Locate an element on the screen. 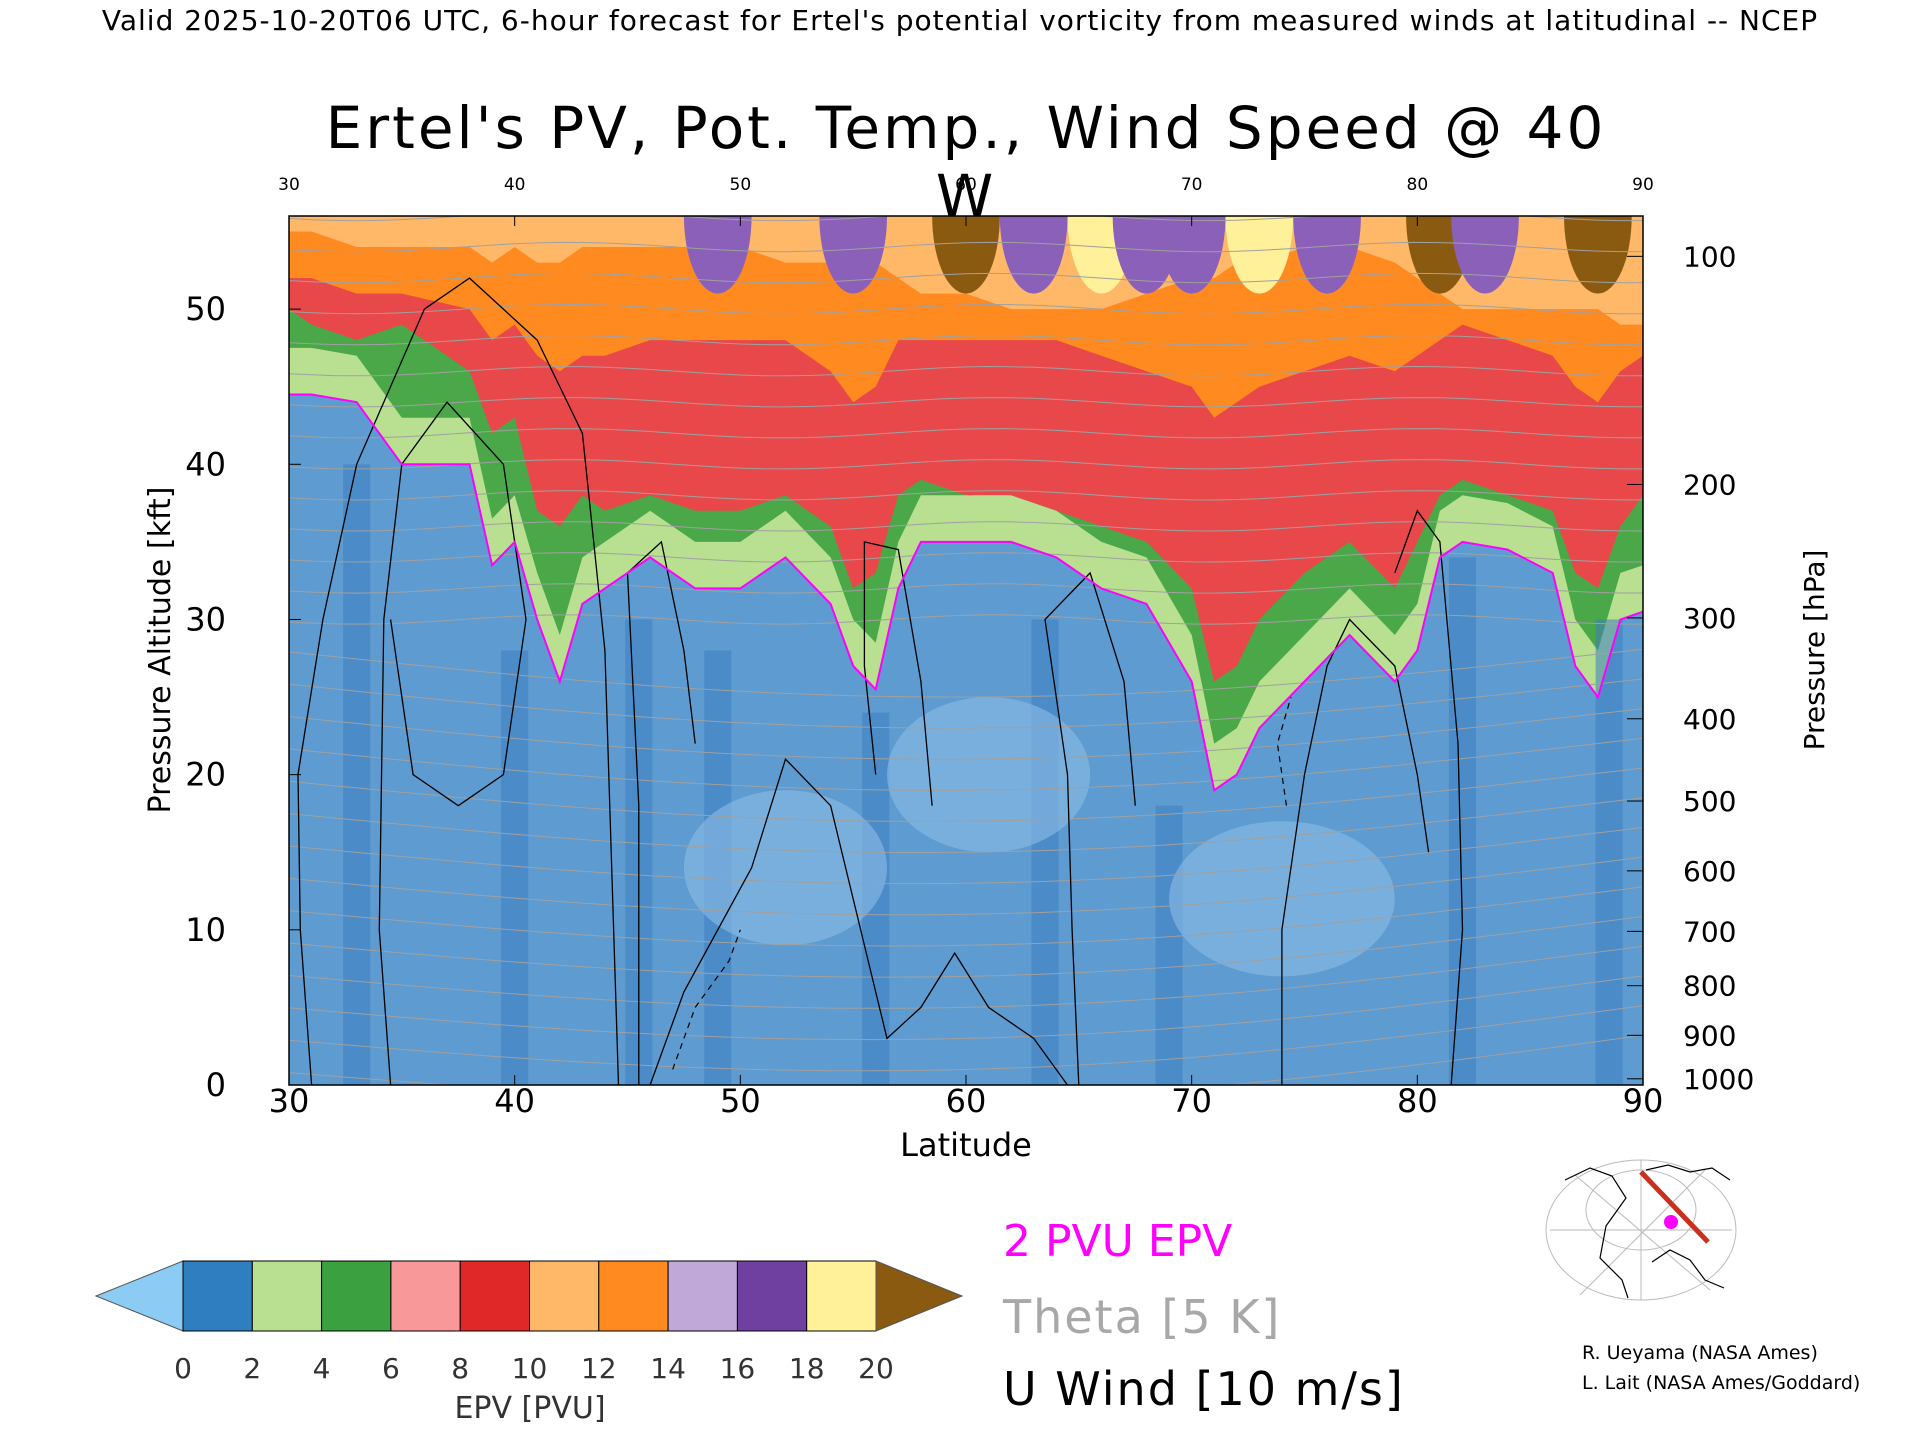 The height and width of the screenshot is (1440, 1920). legend-u-wind: U Wind [10 m/s] is located at coordinates (1204, 1389).